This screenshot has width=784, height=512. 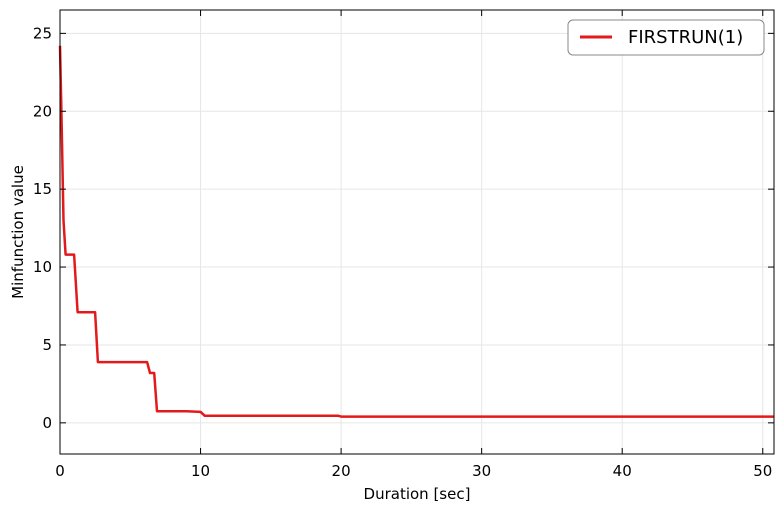 I want to click on y-tick-label: 0, so click(x=47, y=423).